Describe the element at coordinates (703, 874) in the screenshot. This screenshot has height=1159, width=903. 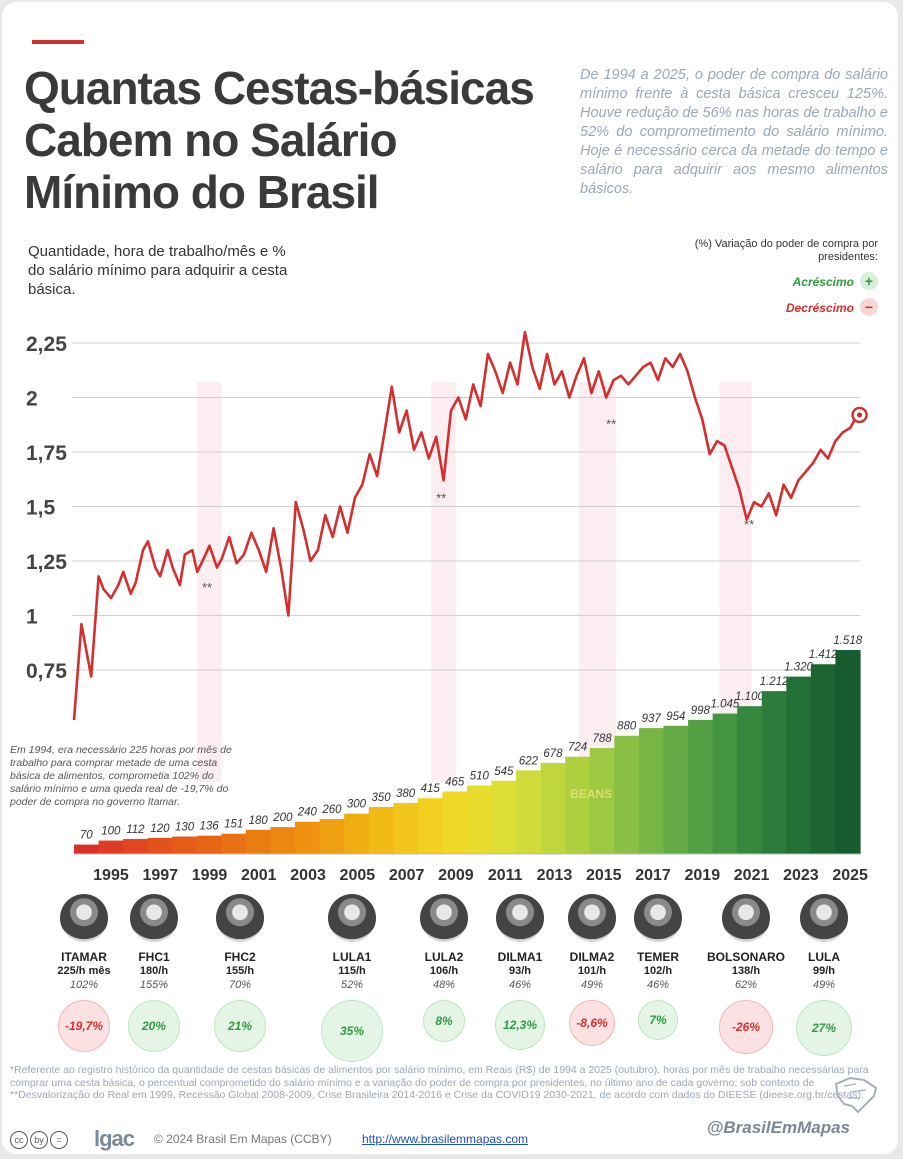
I see `x-tick-label: 2019` at that location.